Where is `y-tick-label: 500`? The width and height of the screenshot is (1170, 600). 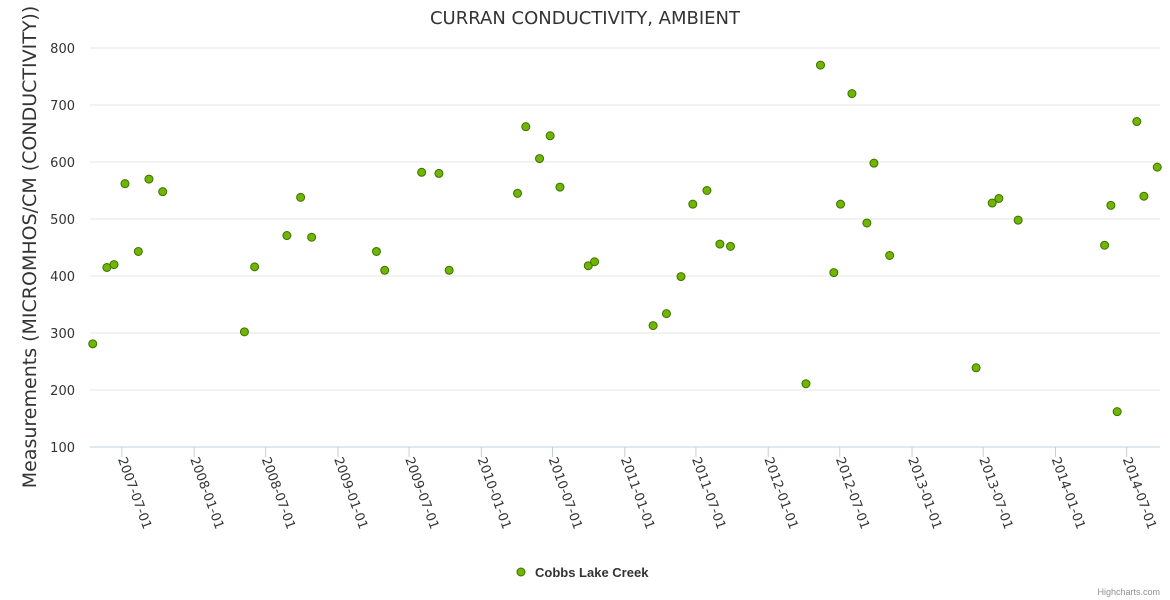 y-tick-label: 500 is located at coordinates (62, 220).